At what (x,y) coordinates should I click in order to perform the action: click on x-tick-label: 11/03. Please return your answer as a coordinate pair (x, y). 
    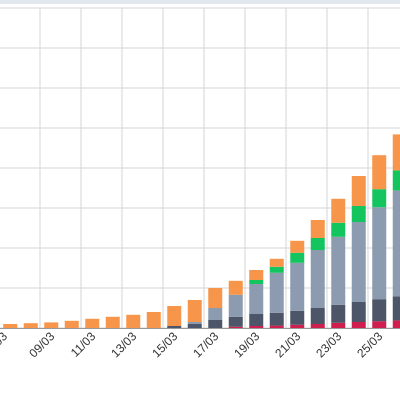
    Looking at the image, I should click on (83, 344).